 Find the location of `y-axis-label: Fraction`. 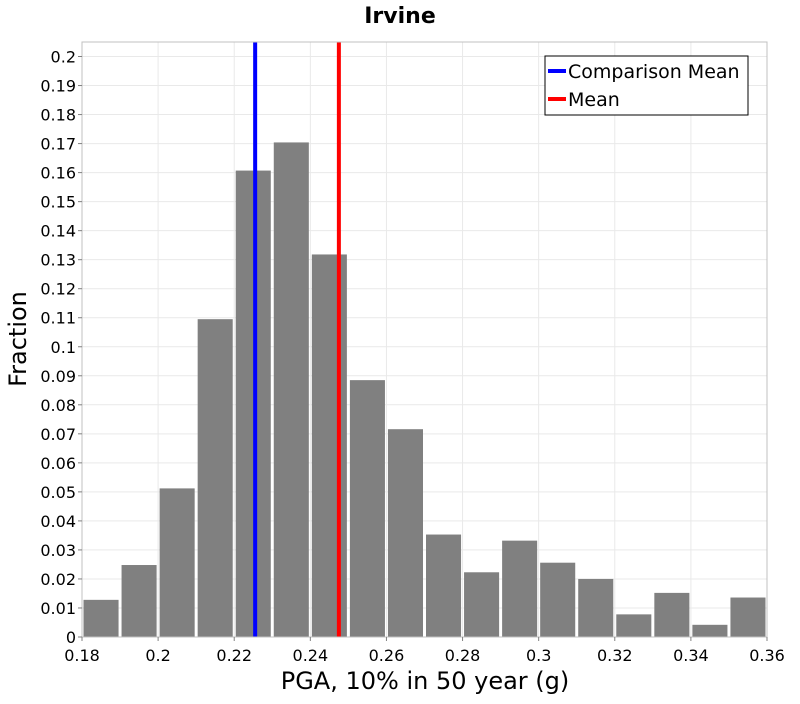

y-axis-label: Fraction is located at coordinates (18, 339).